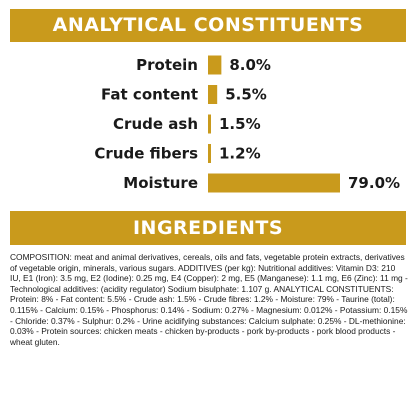 The image size is (416, 416). I want to click on bar-moisture, so click(274, 183).